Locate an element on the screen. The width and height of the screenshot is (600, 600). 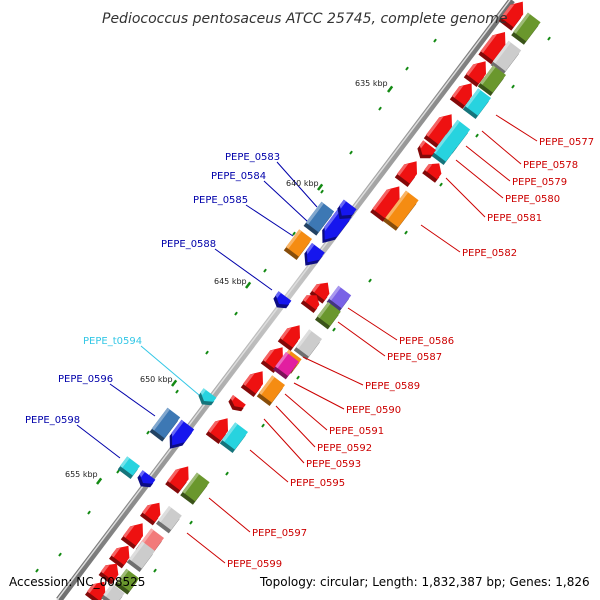
gene-label: PEPE_0583 is located at coordinates (252, 157).